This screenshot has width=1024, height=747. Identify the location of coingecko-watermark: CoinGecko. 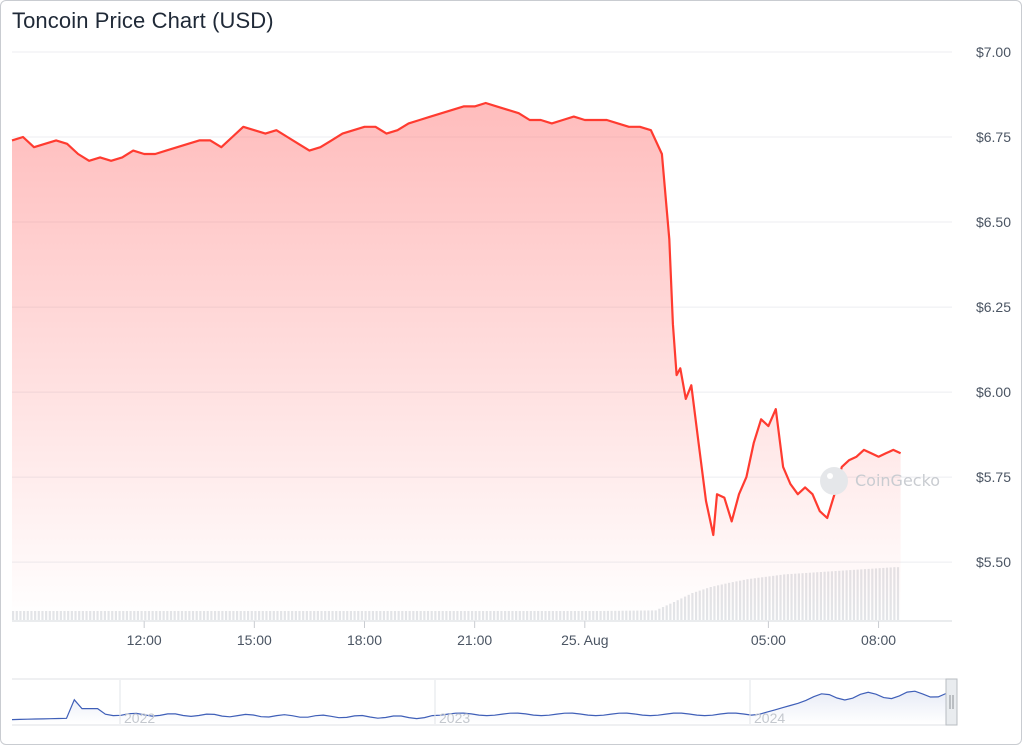
(880, 481).